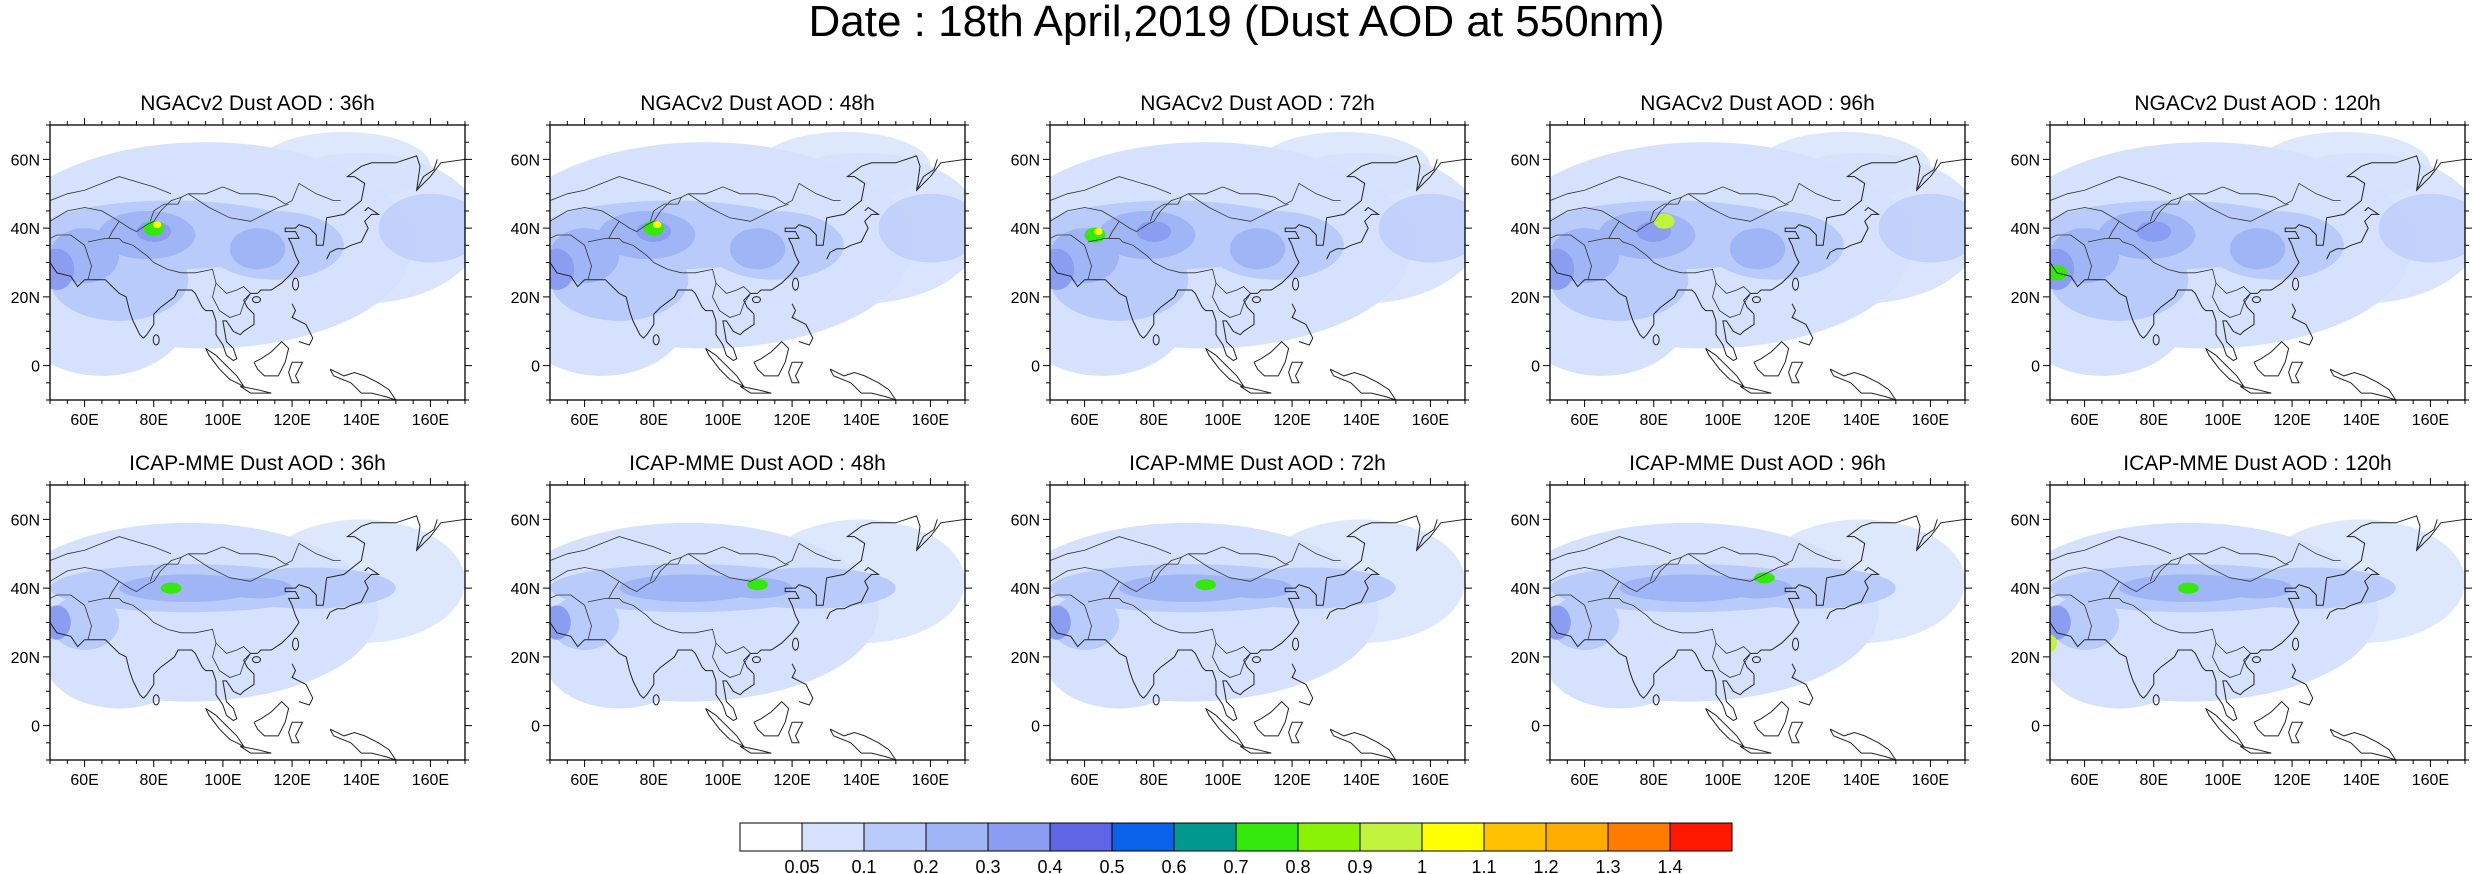  I want to click on colorbar-label: 0.1, so click(863, 865).